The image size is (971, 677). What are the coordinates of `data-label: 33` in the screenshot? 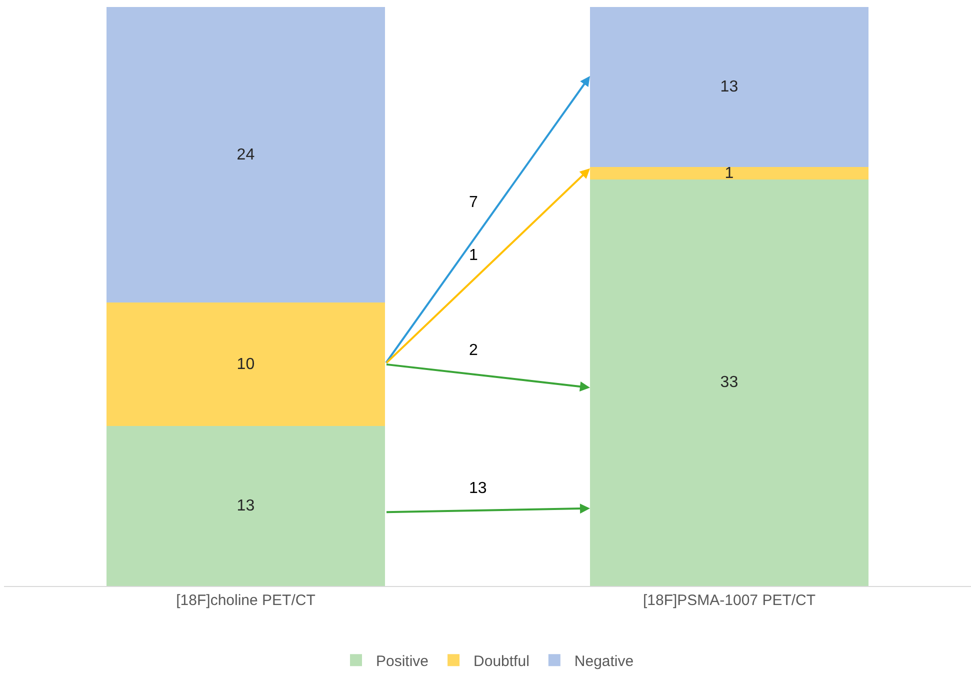 It's located at (729, 383).